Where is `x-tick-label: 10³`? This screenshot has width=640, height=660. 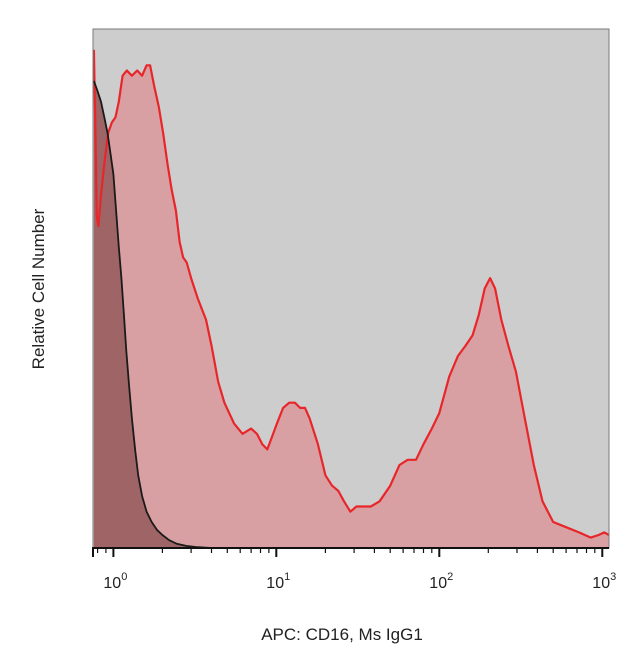
x-tick-label: 10³ is located at coordinates (604, 581).